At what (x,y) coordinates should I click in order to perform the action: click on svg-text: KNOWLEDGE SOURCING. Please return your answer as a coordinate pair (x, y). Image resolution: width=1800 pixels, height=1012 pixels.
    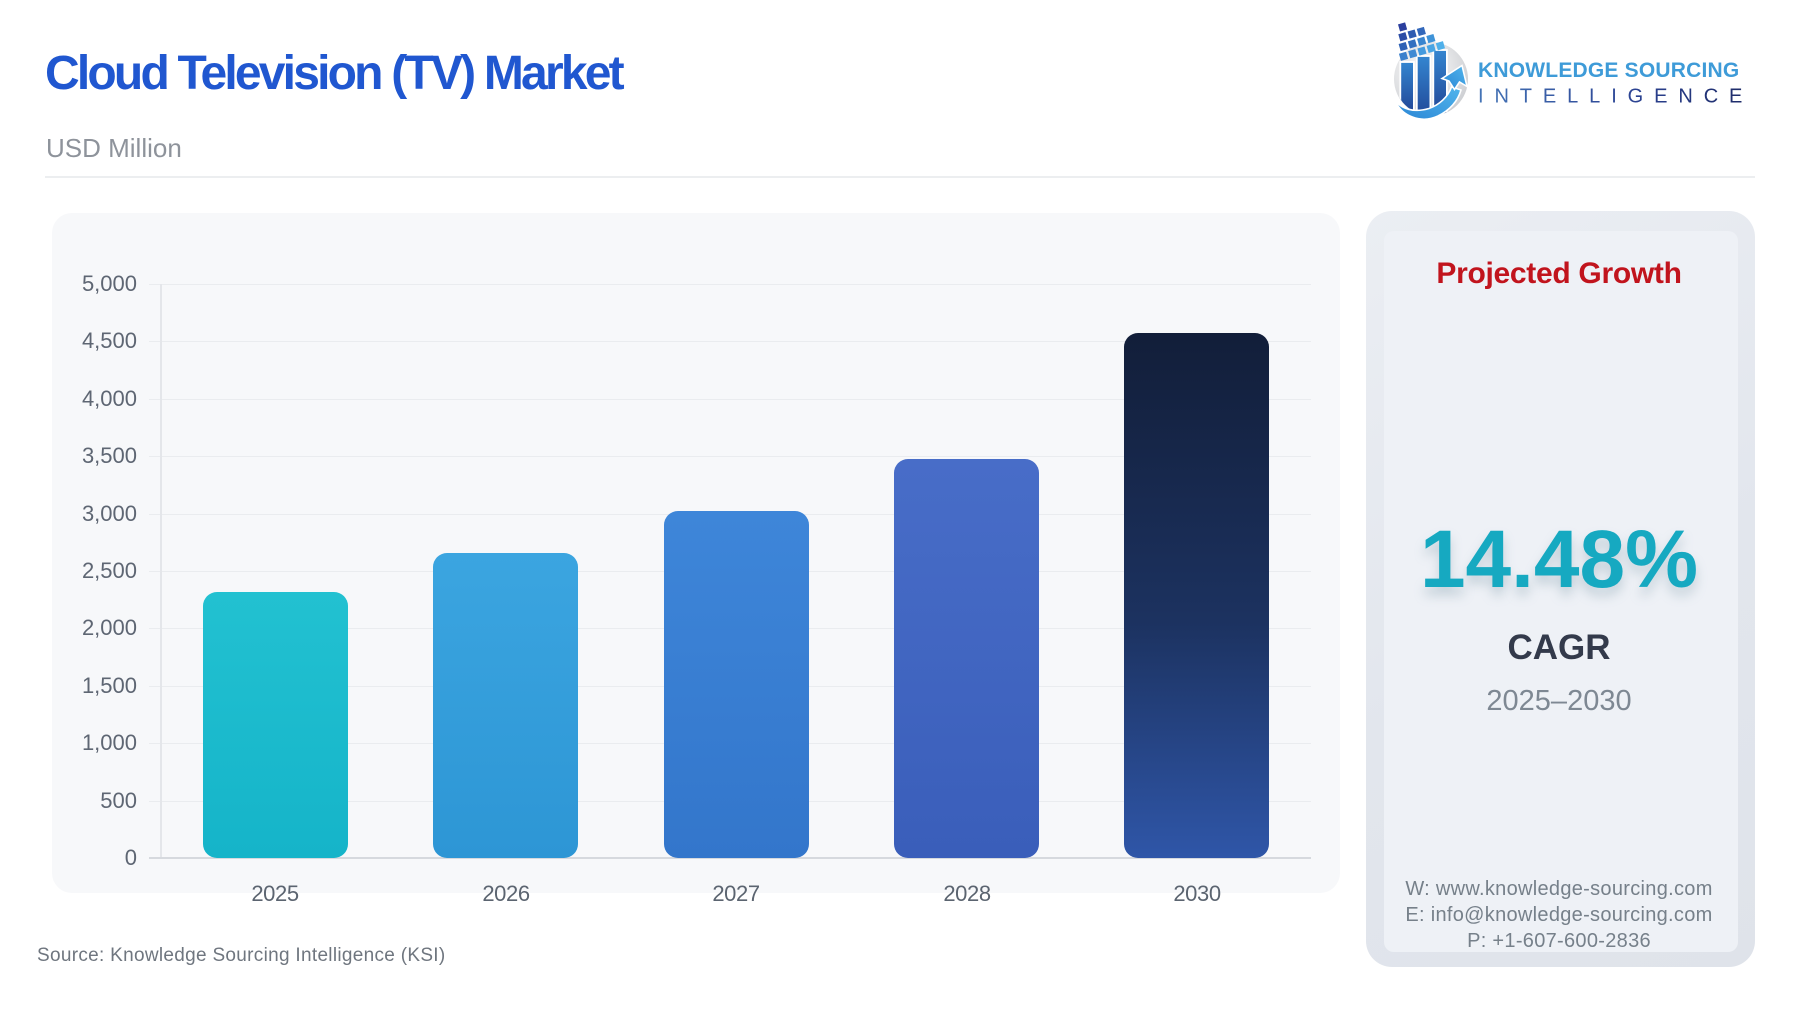
    Looking at the image, I should click on (1608, 70).